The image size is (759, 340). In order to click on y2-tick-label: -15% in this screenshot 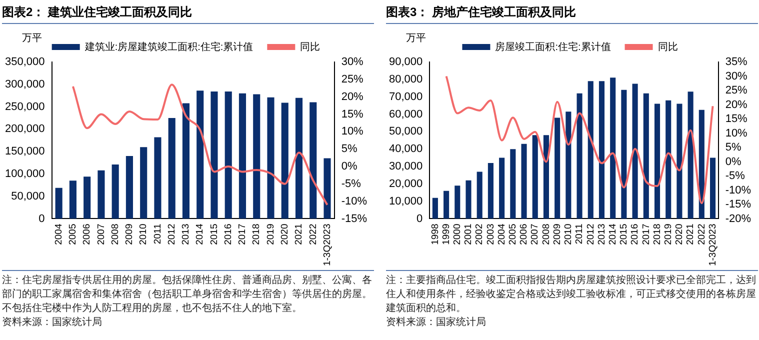, I will do `click(738, 204)`.